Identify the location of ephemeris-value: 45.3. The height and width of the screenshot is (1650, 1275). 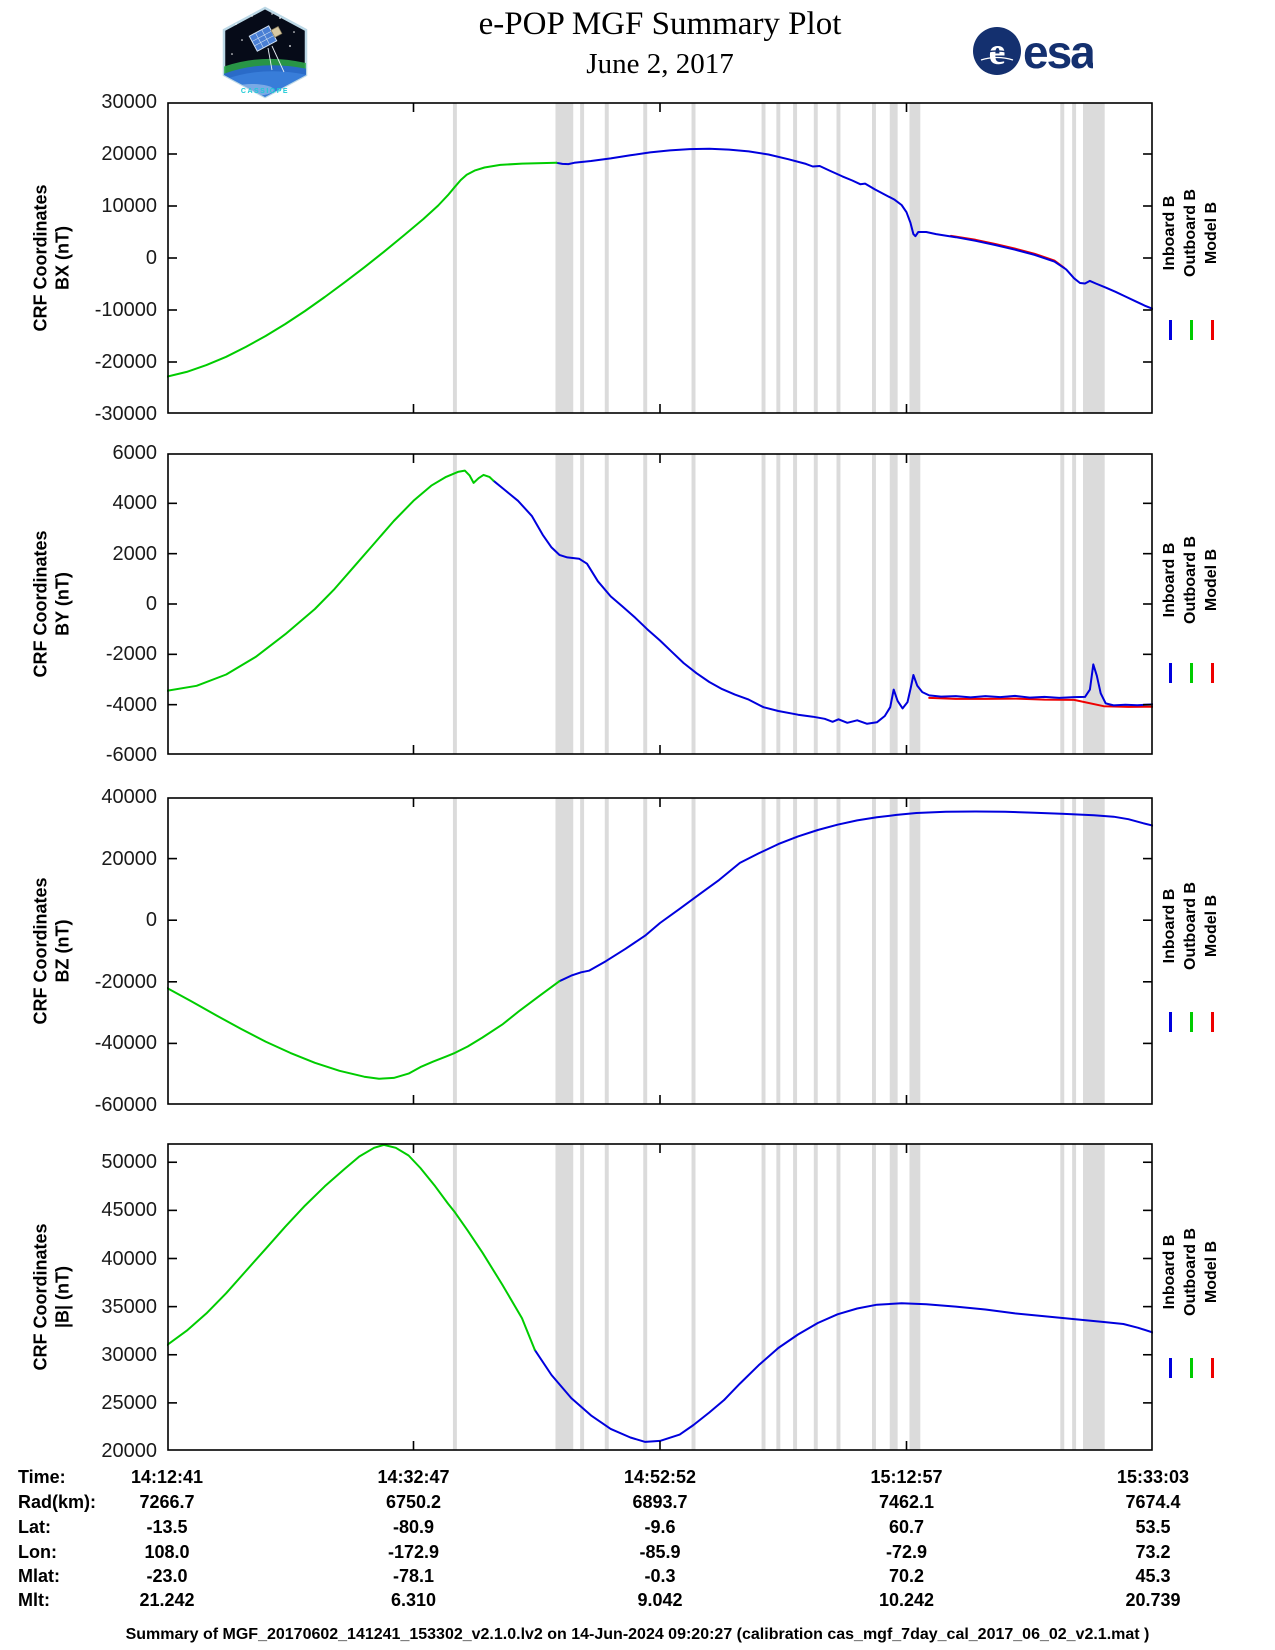
(1153, 1576).